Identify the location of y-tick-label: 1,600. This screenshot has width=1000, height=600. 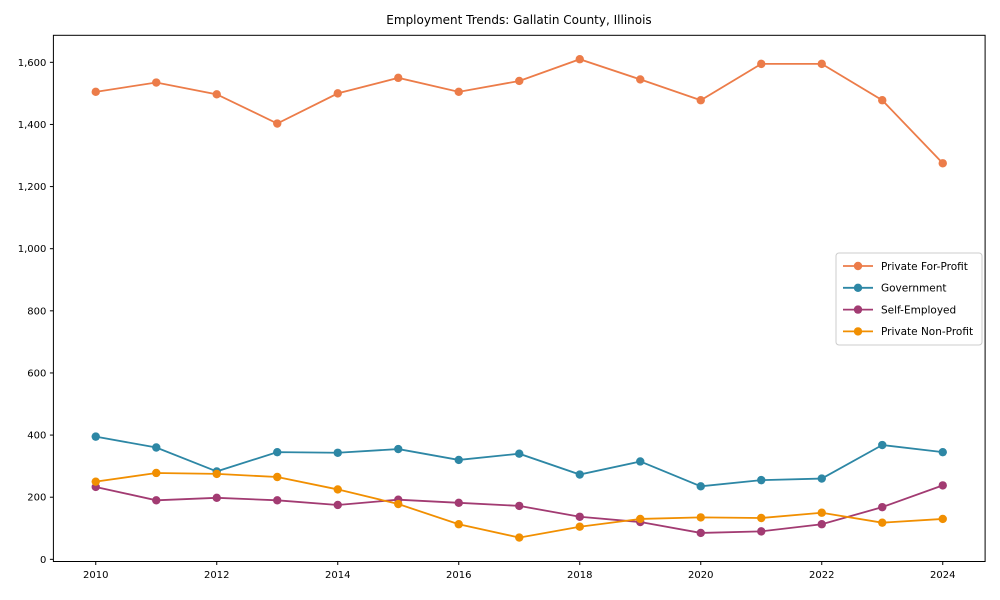
(32, 63).